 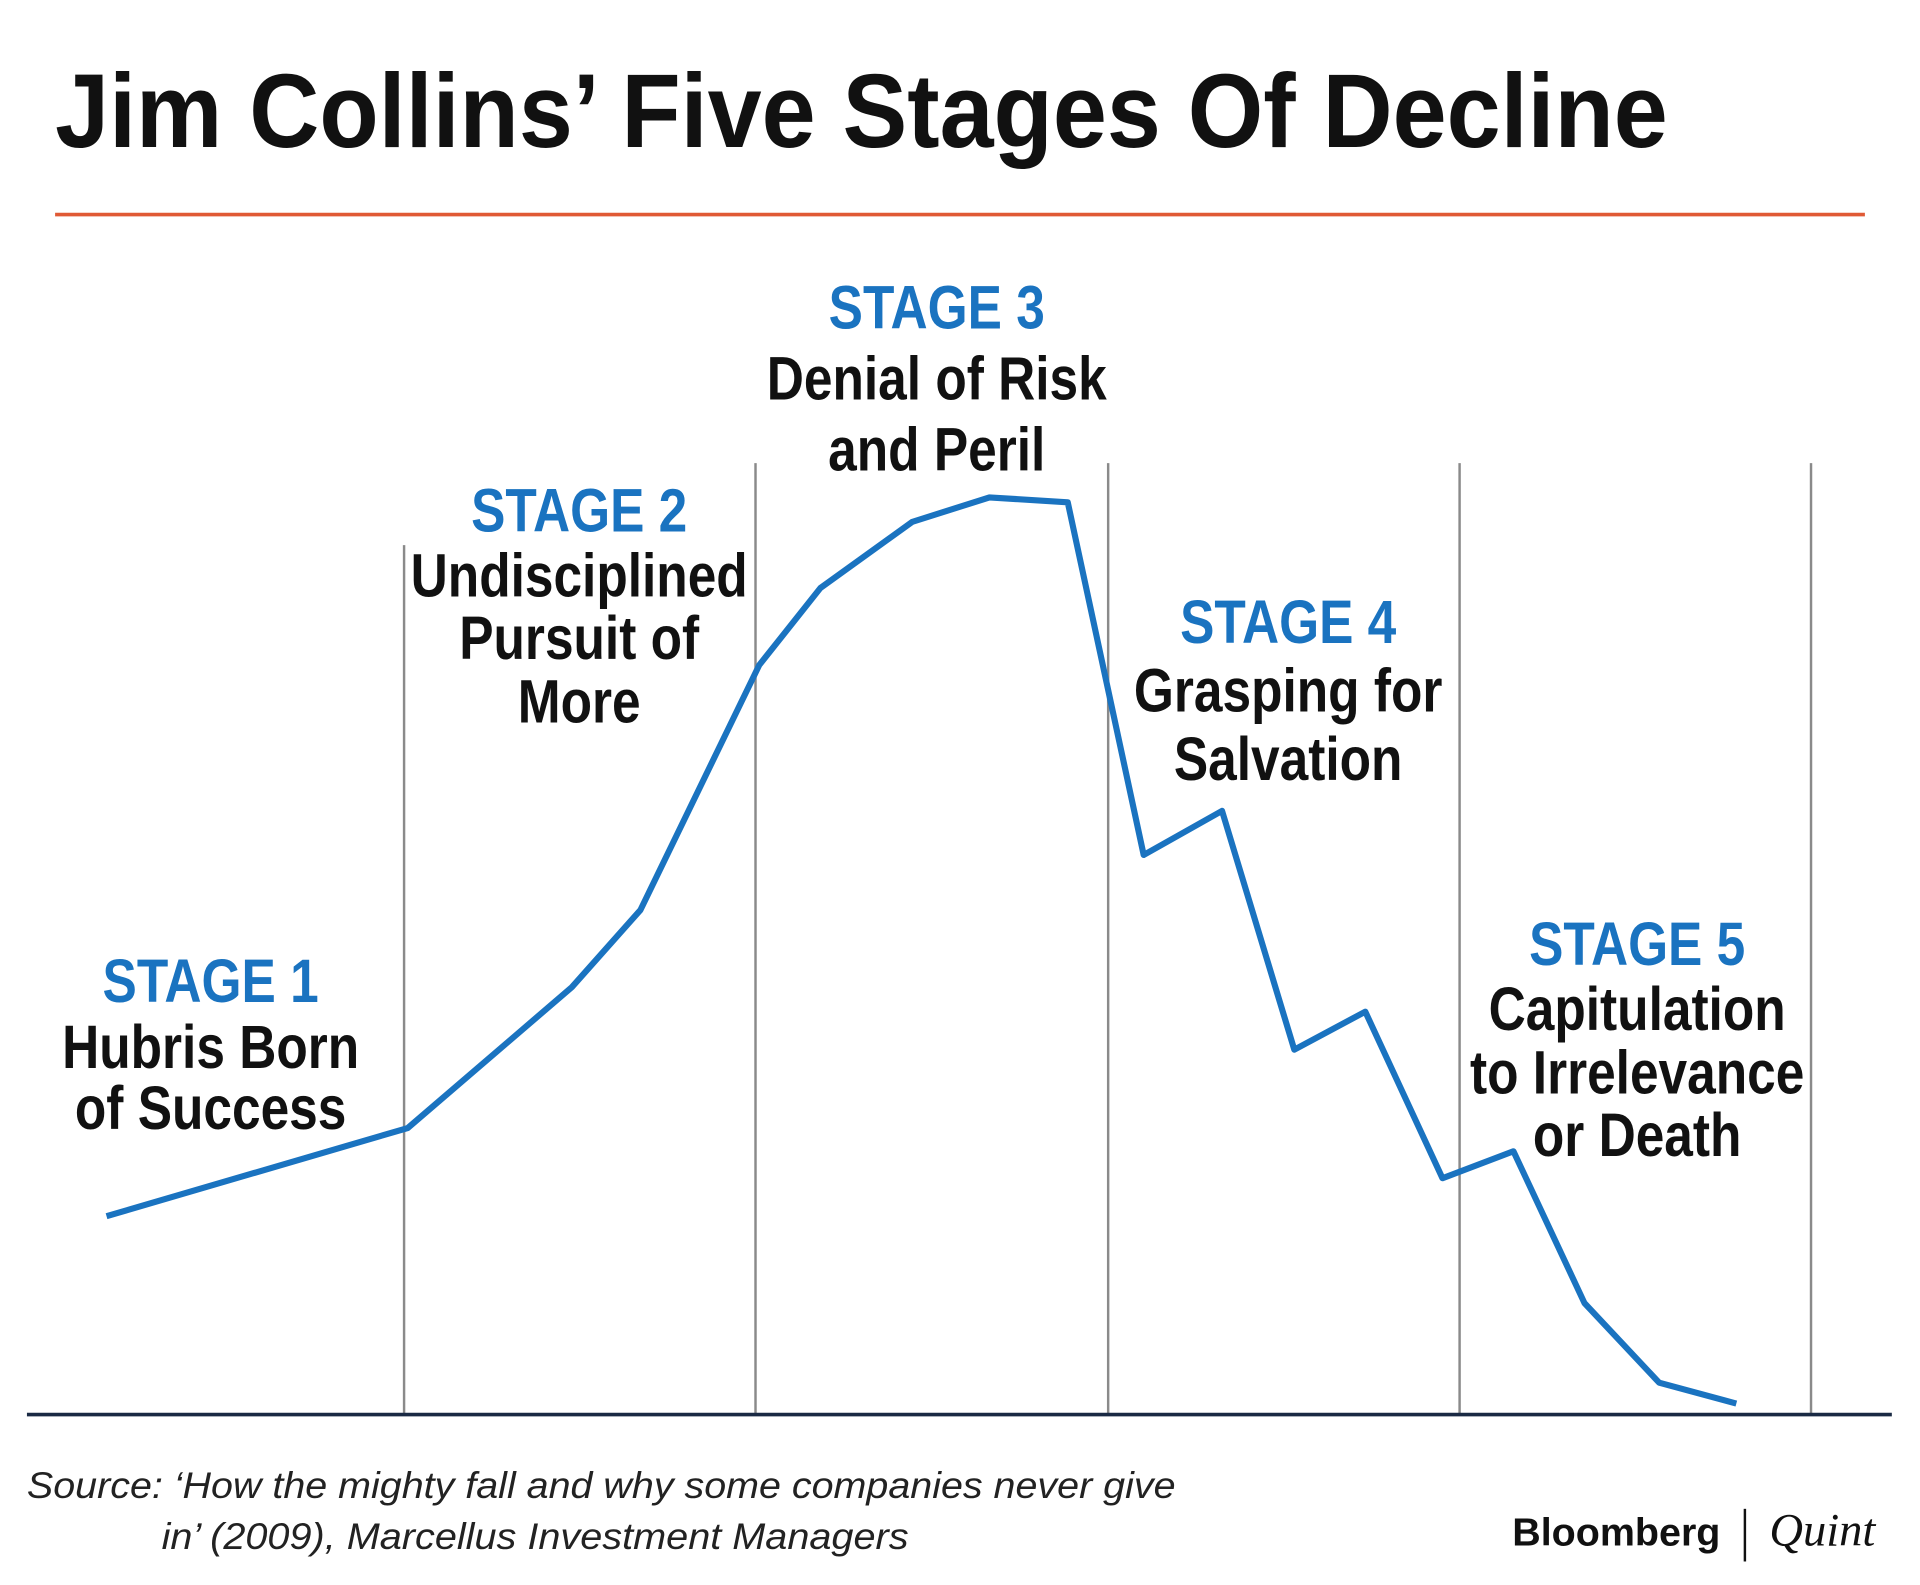 What do you see at coordinates (579, 575) in the screenshot?
I see `stage-text: Undisciplined` at bounding box center [579, 575].